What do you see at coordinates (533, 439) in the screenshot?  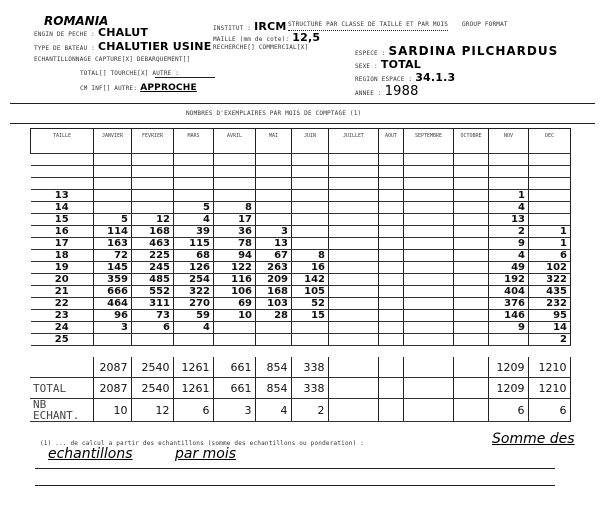 I see `calc-answer-1: Somme des` at bounding box center [533, 439].